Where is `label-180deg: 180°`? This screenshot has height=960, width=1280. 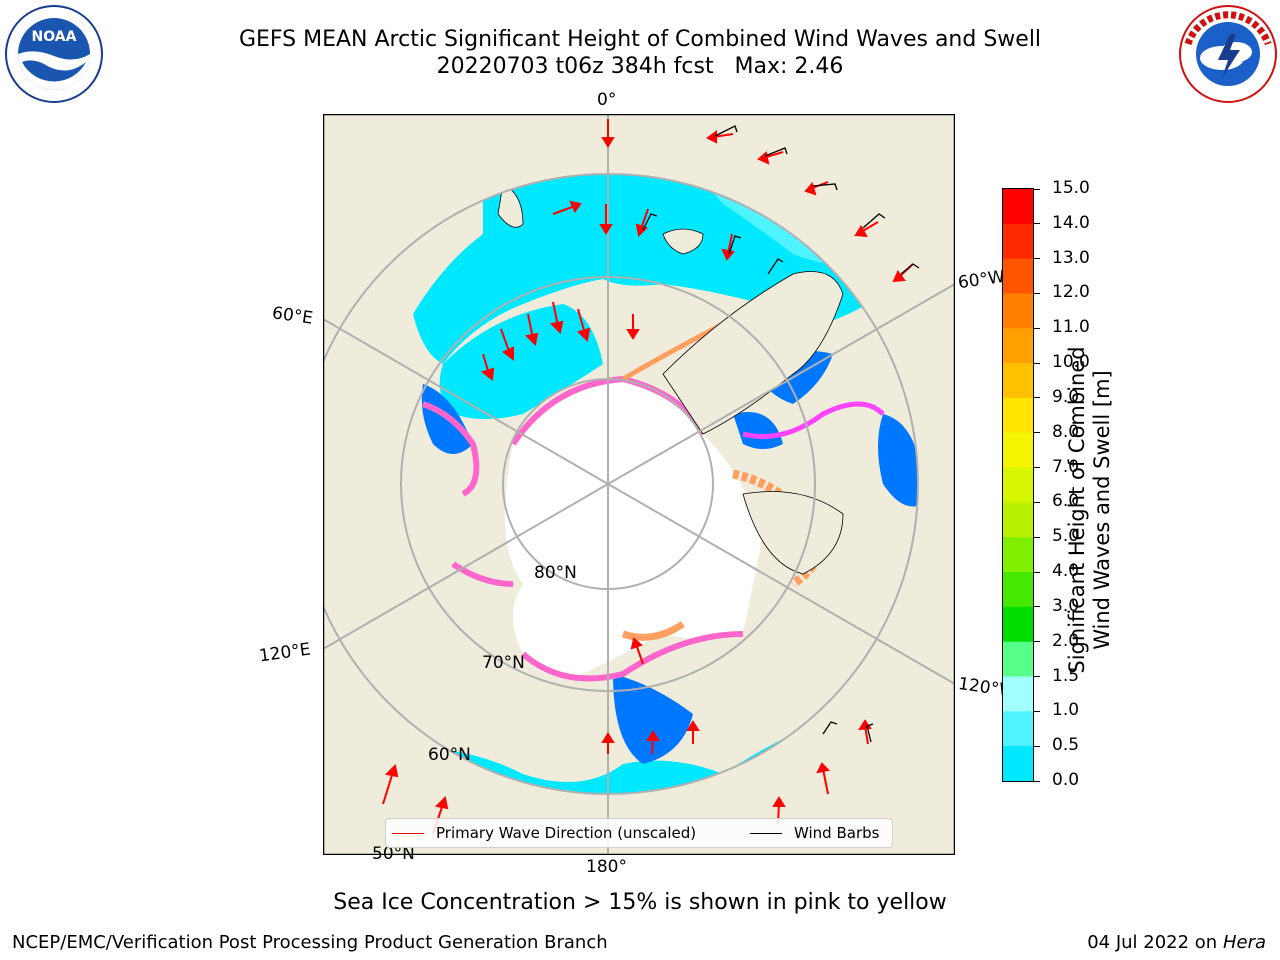
label-180deg: 180° is located at coordinates (606, 867).